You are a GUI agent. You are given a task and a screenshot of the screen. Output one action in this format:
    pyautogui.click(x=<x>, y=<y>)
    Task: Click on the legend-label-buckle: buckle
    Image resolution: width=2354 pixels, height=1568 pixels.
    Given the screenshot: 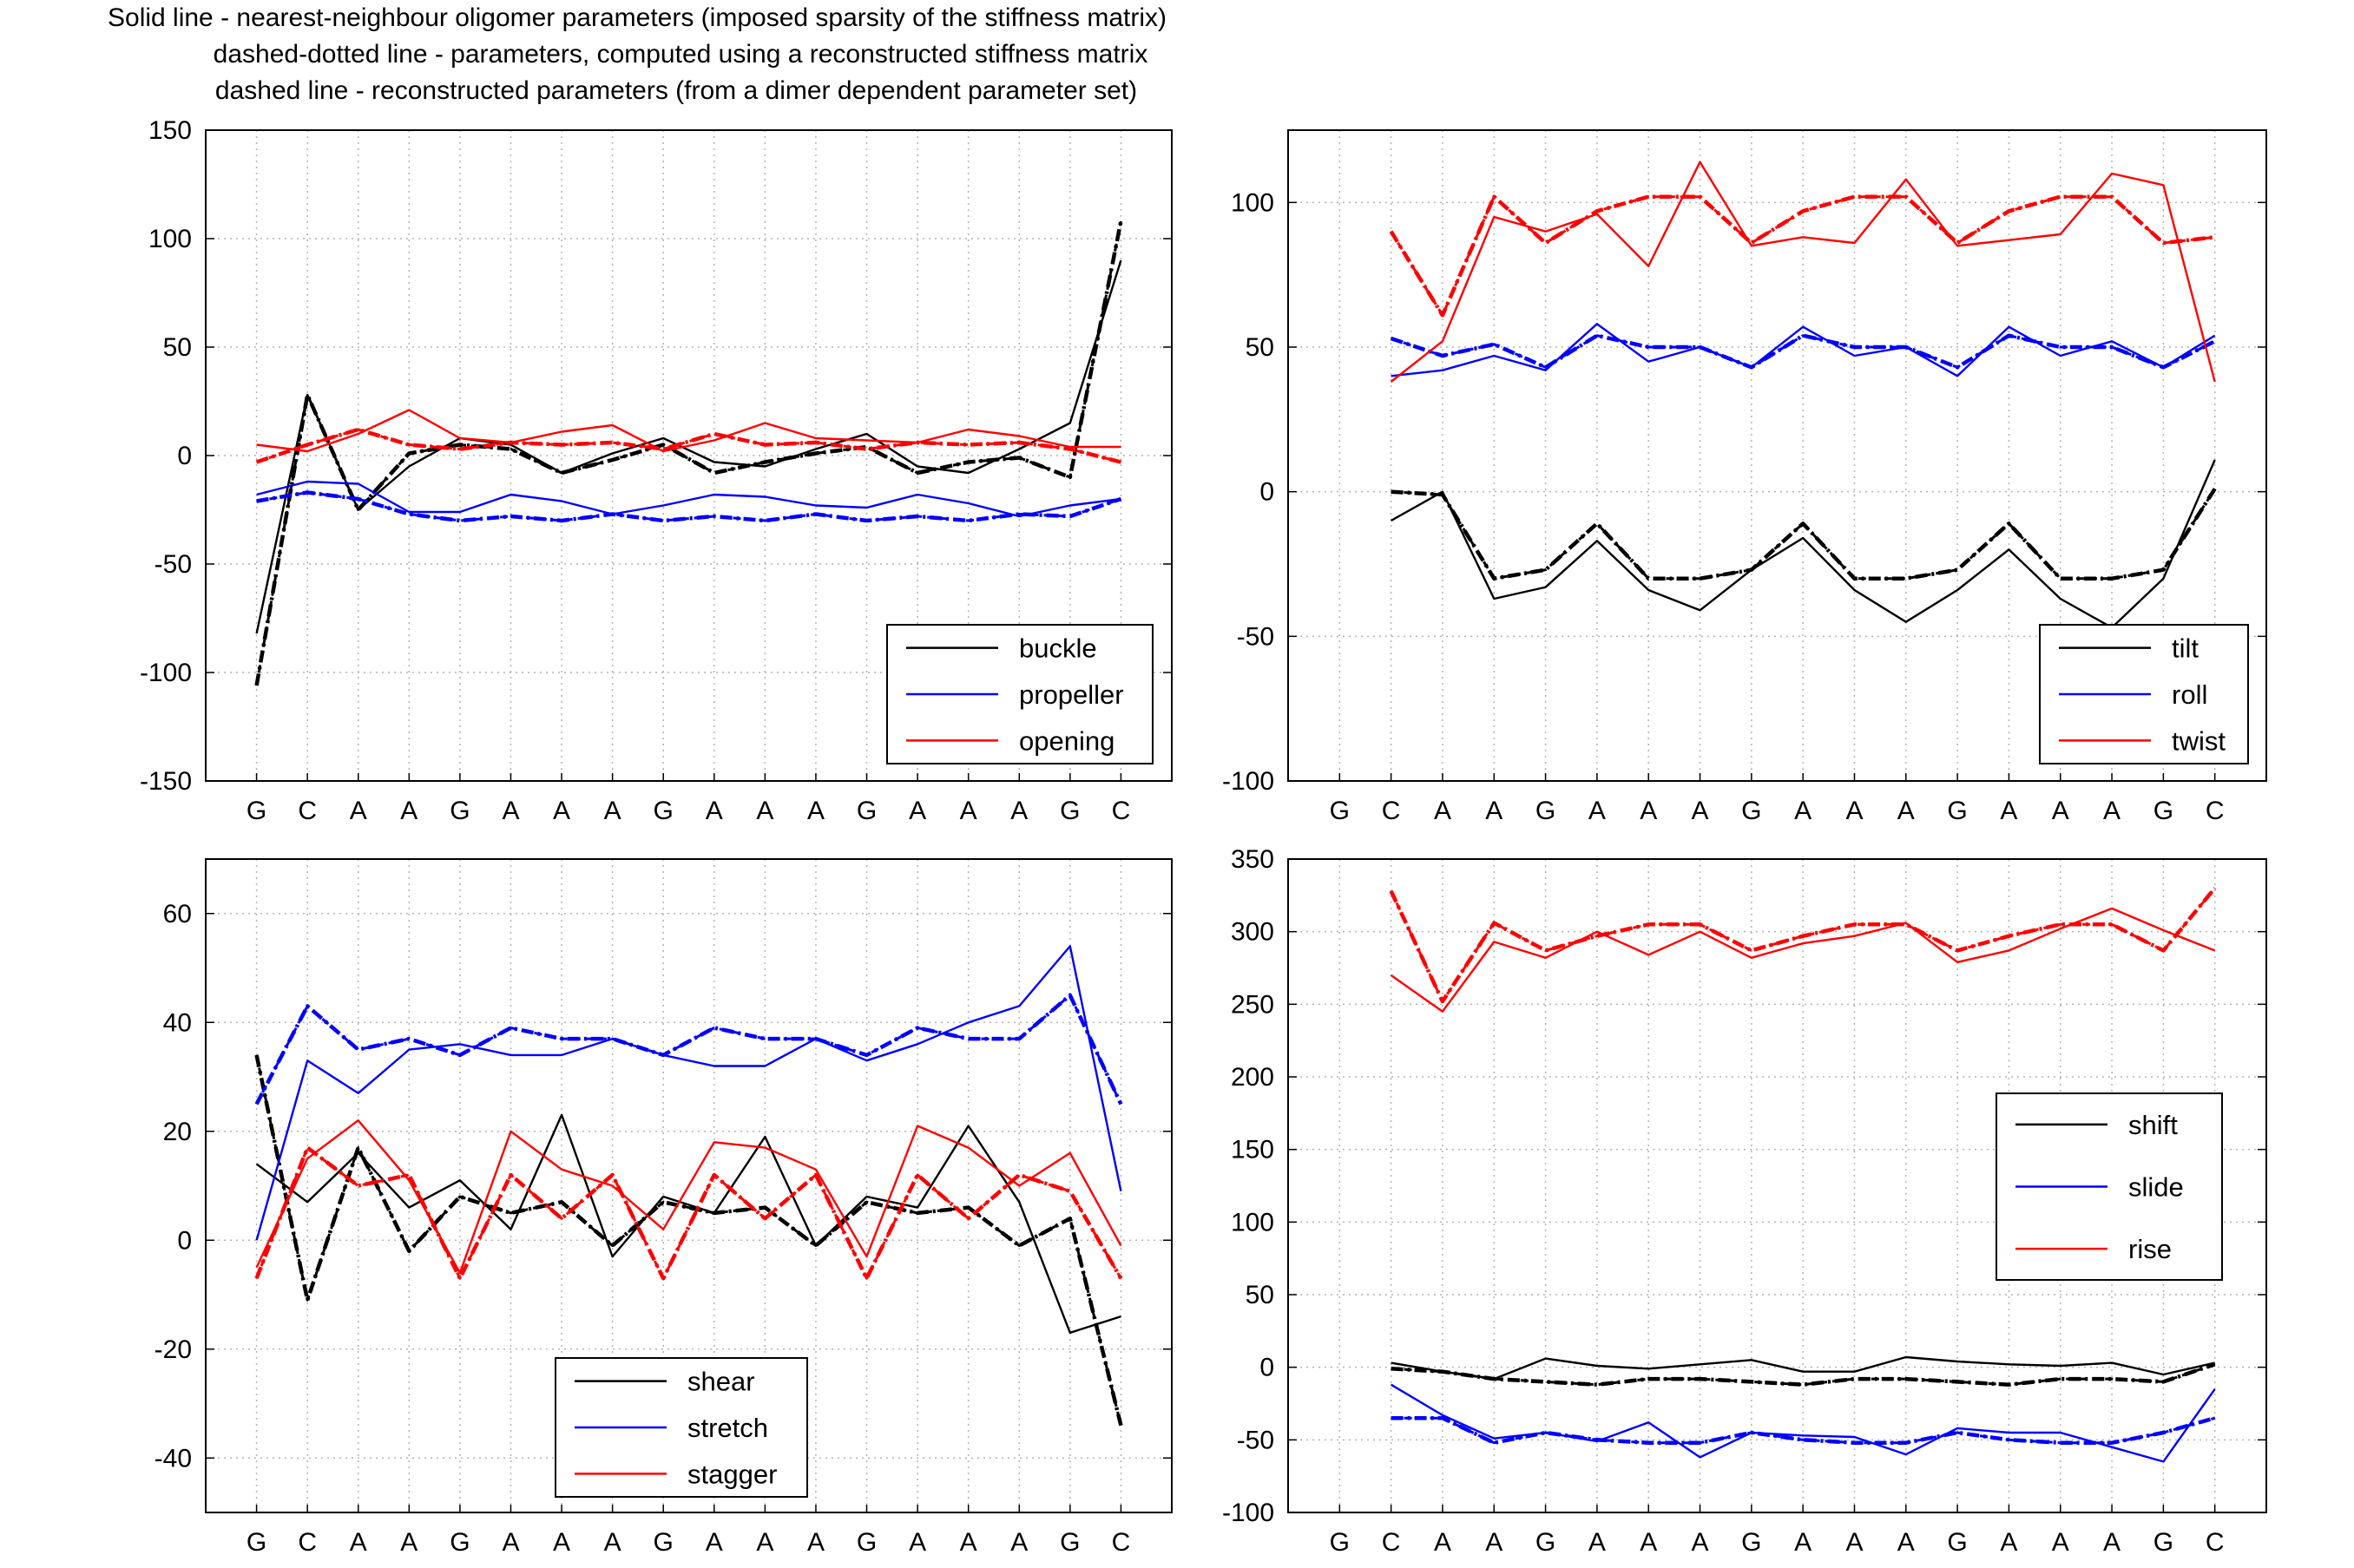 What is the action you would take?
    pyautogui.click(x=1058, y=648)
    